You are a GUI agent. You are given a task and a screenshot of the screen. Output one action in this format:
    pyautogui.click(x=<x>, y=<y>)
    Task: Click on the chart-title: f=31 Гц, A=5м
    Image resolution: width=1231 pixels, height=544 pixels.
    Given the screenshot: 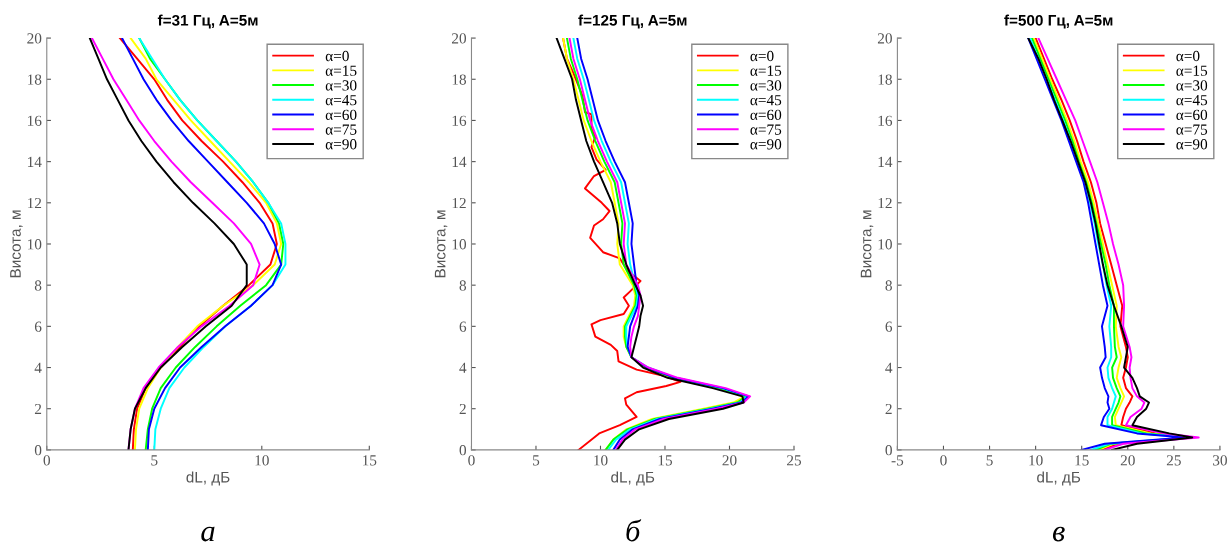 What is the action you would take?
    pyautogui.click(x=207, y=21)
    